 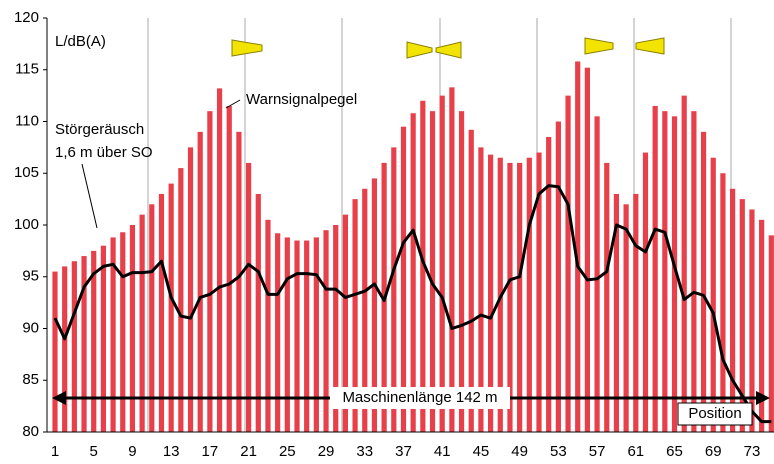 What do you see at coordinates (55, 451) in the screenshot?
I see `x-tick-label: 1` at bounding box center [55, 451].